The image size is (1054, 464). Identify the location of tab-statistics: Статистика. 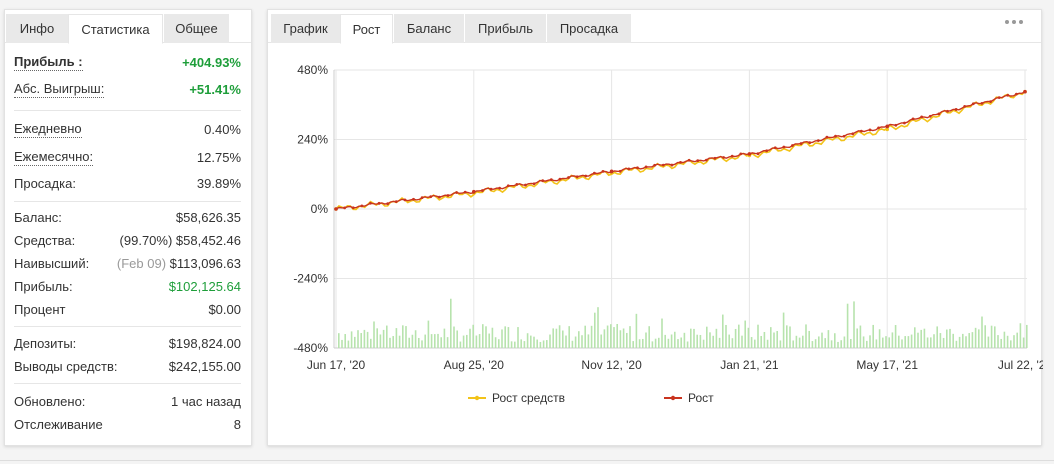
(115, 29).